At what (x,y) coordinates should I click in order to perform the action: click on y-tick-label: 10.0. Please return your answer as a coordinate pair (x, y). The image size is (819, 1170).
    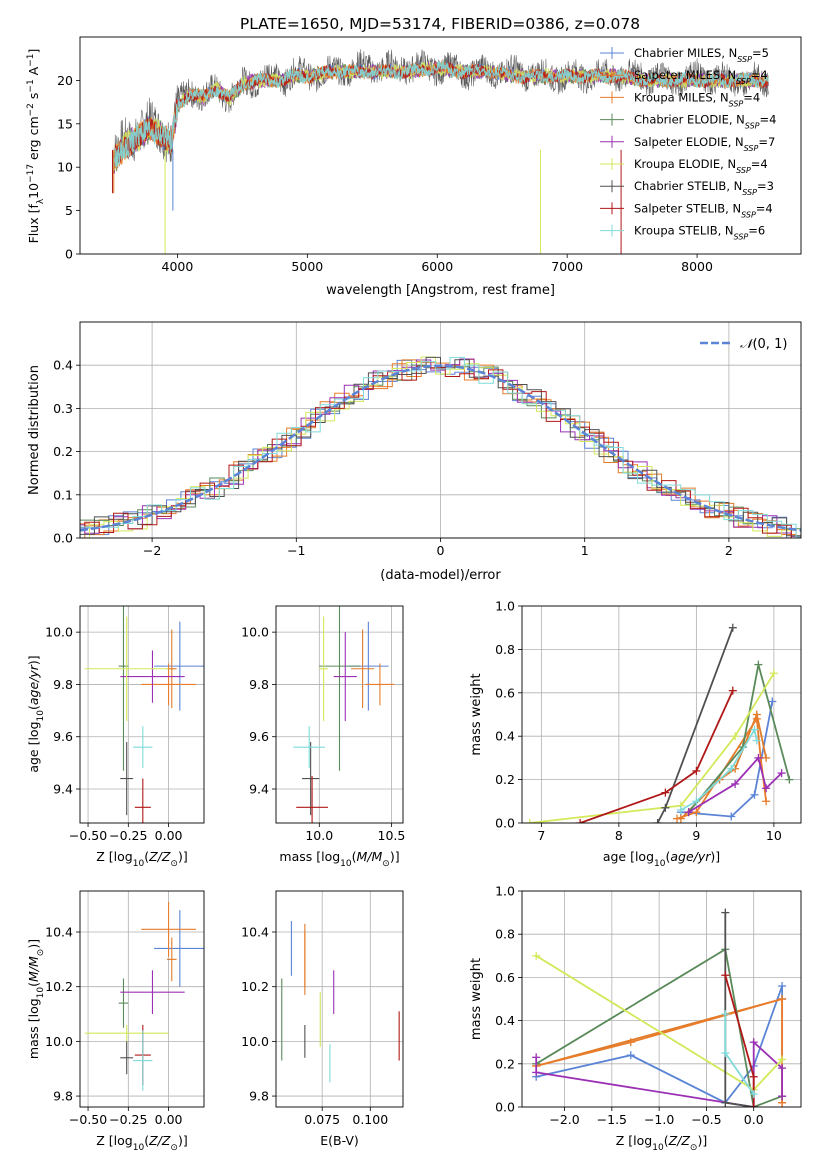
    Looking at the image, I should click on (255, 632).